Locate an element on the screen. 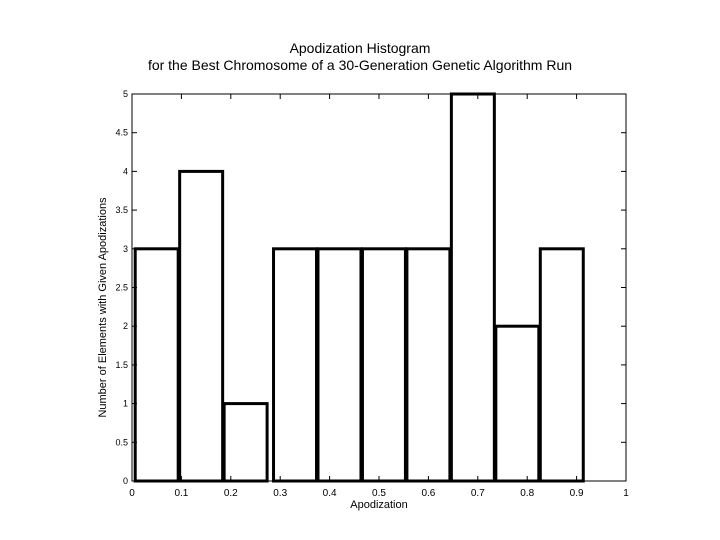 This screenshot has height=540, width=720. x-tick-label-4: 0.4 is located at coordinates (330, 493).